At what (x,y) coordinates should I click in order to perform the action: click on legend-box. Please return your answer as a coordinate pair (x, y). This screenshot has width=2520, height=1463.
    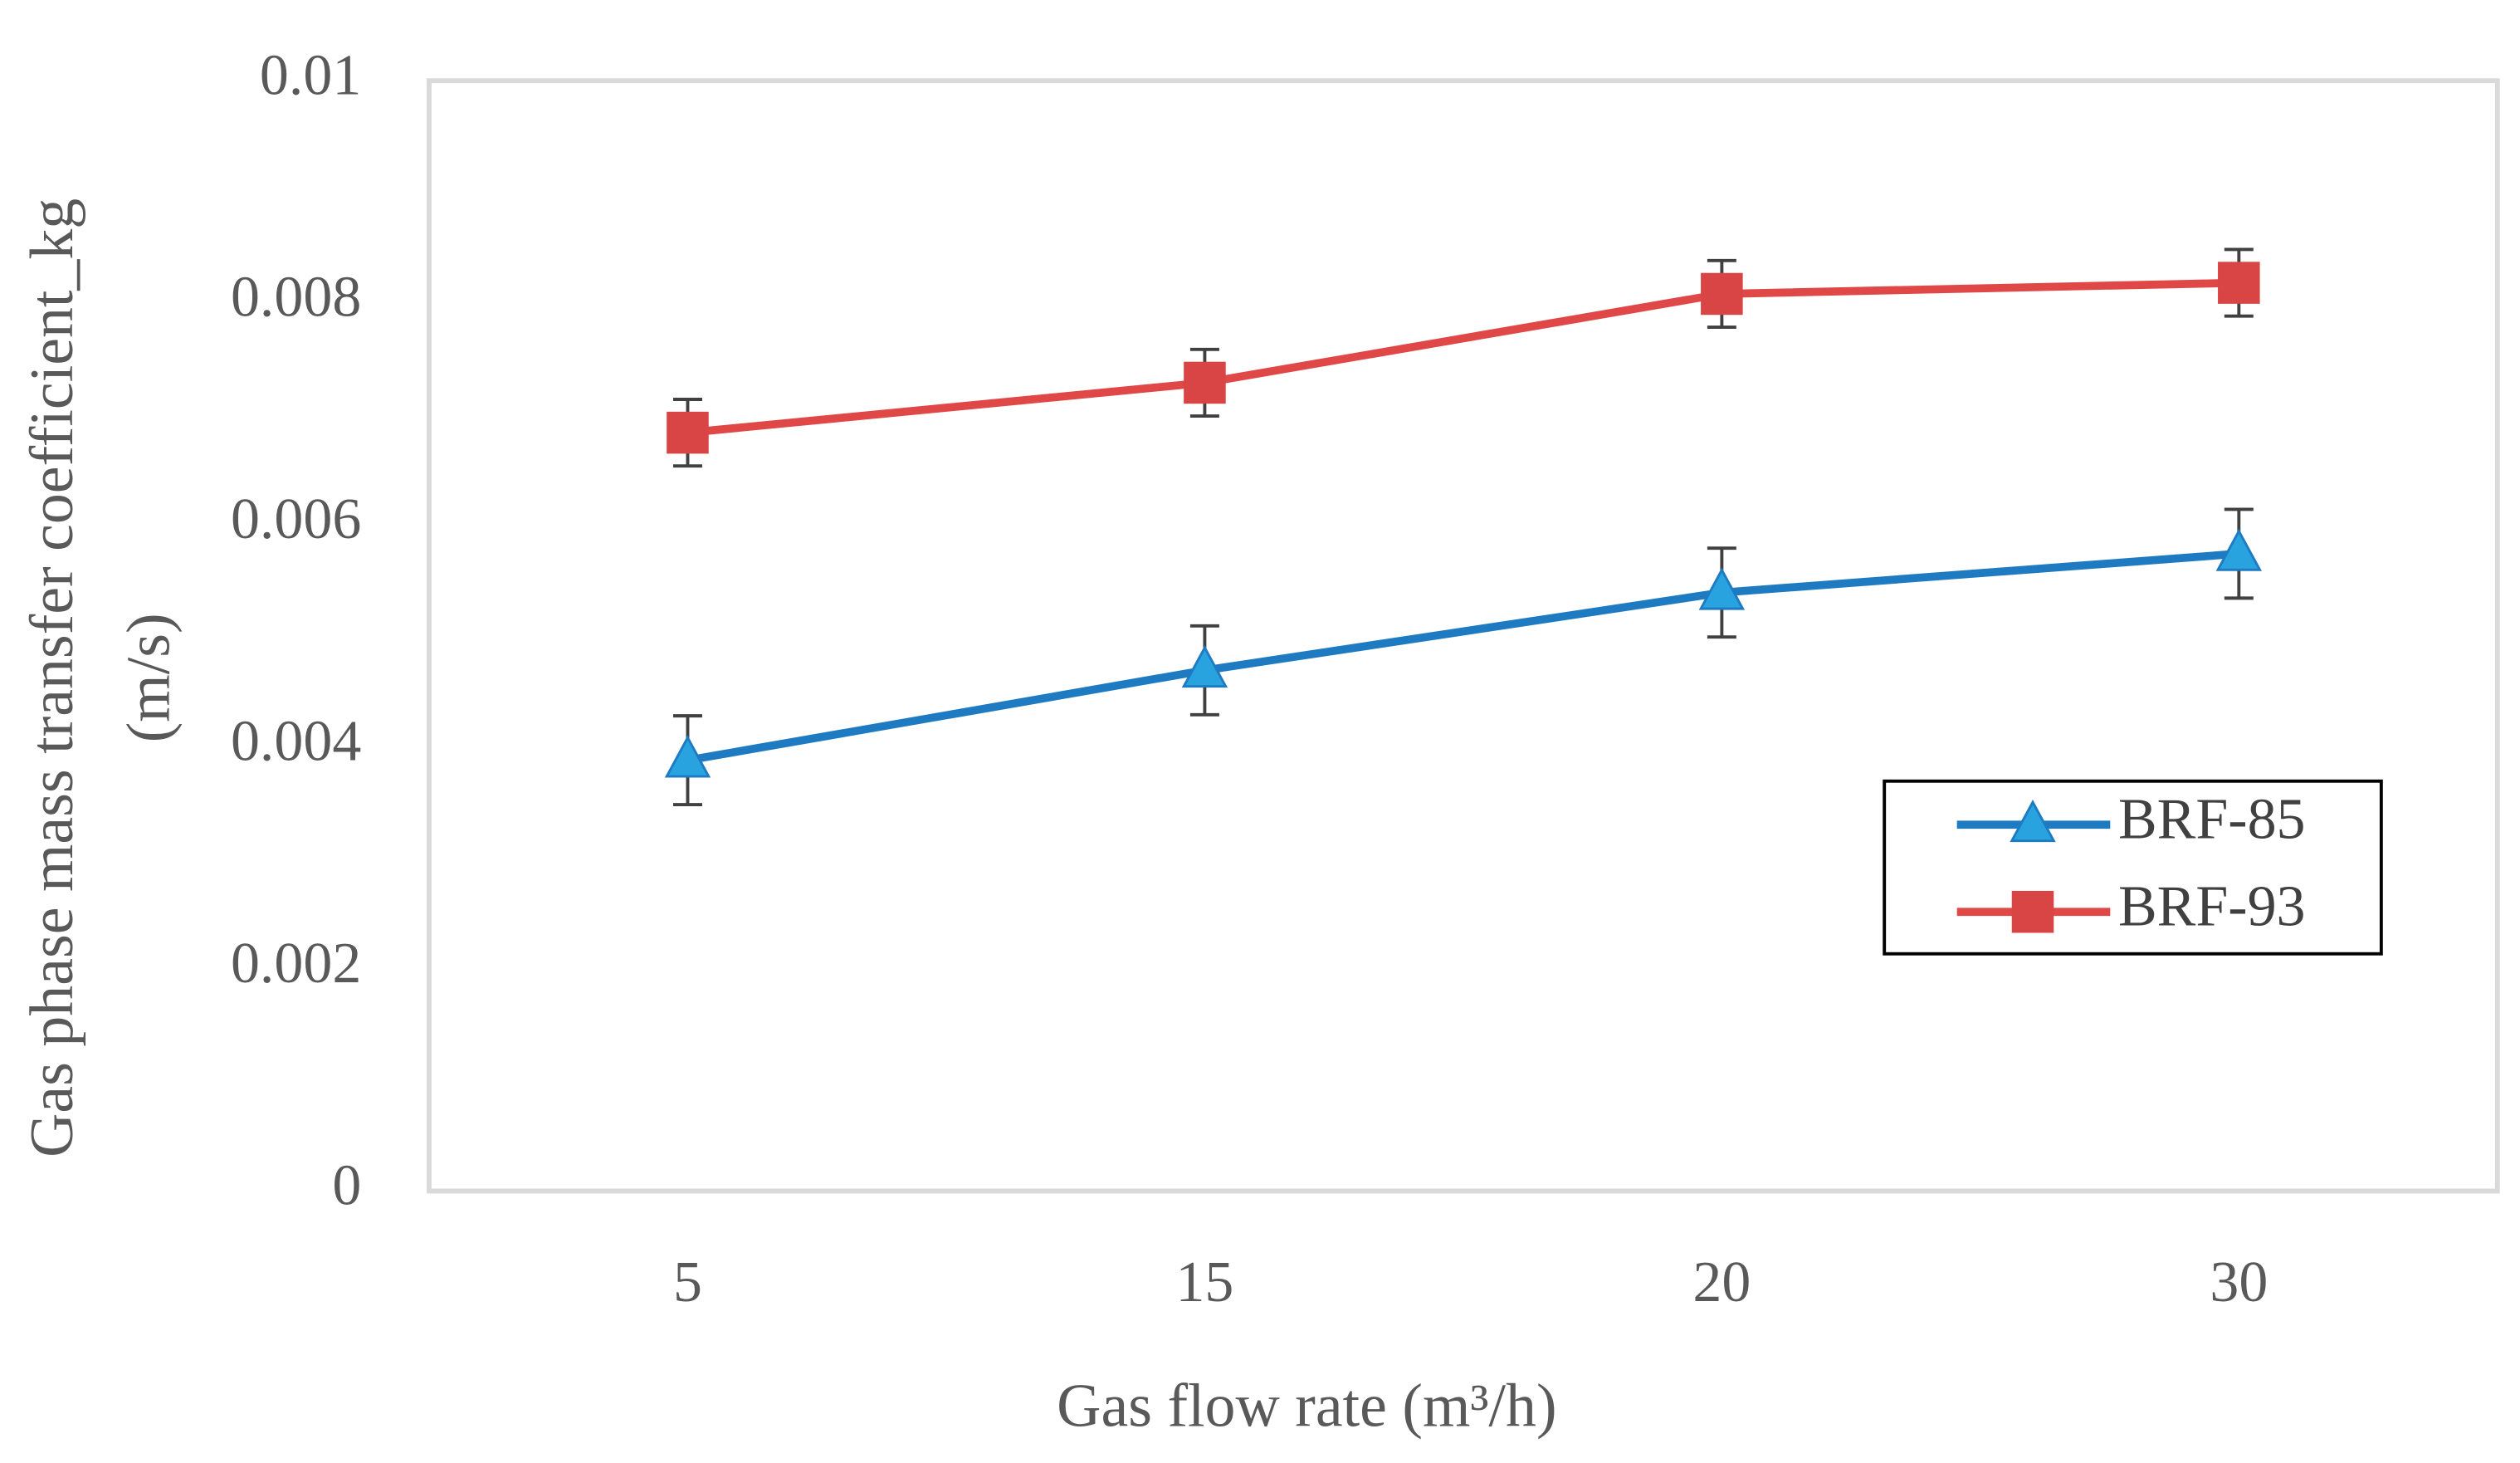
    Looking at the image, I should click on (2133, 867).